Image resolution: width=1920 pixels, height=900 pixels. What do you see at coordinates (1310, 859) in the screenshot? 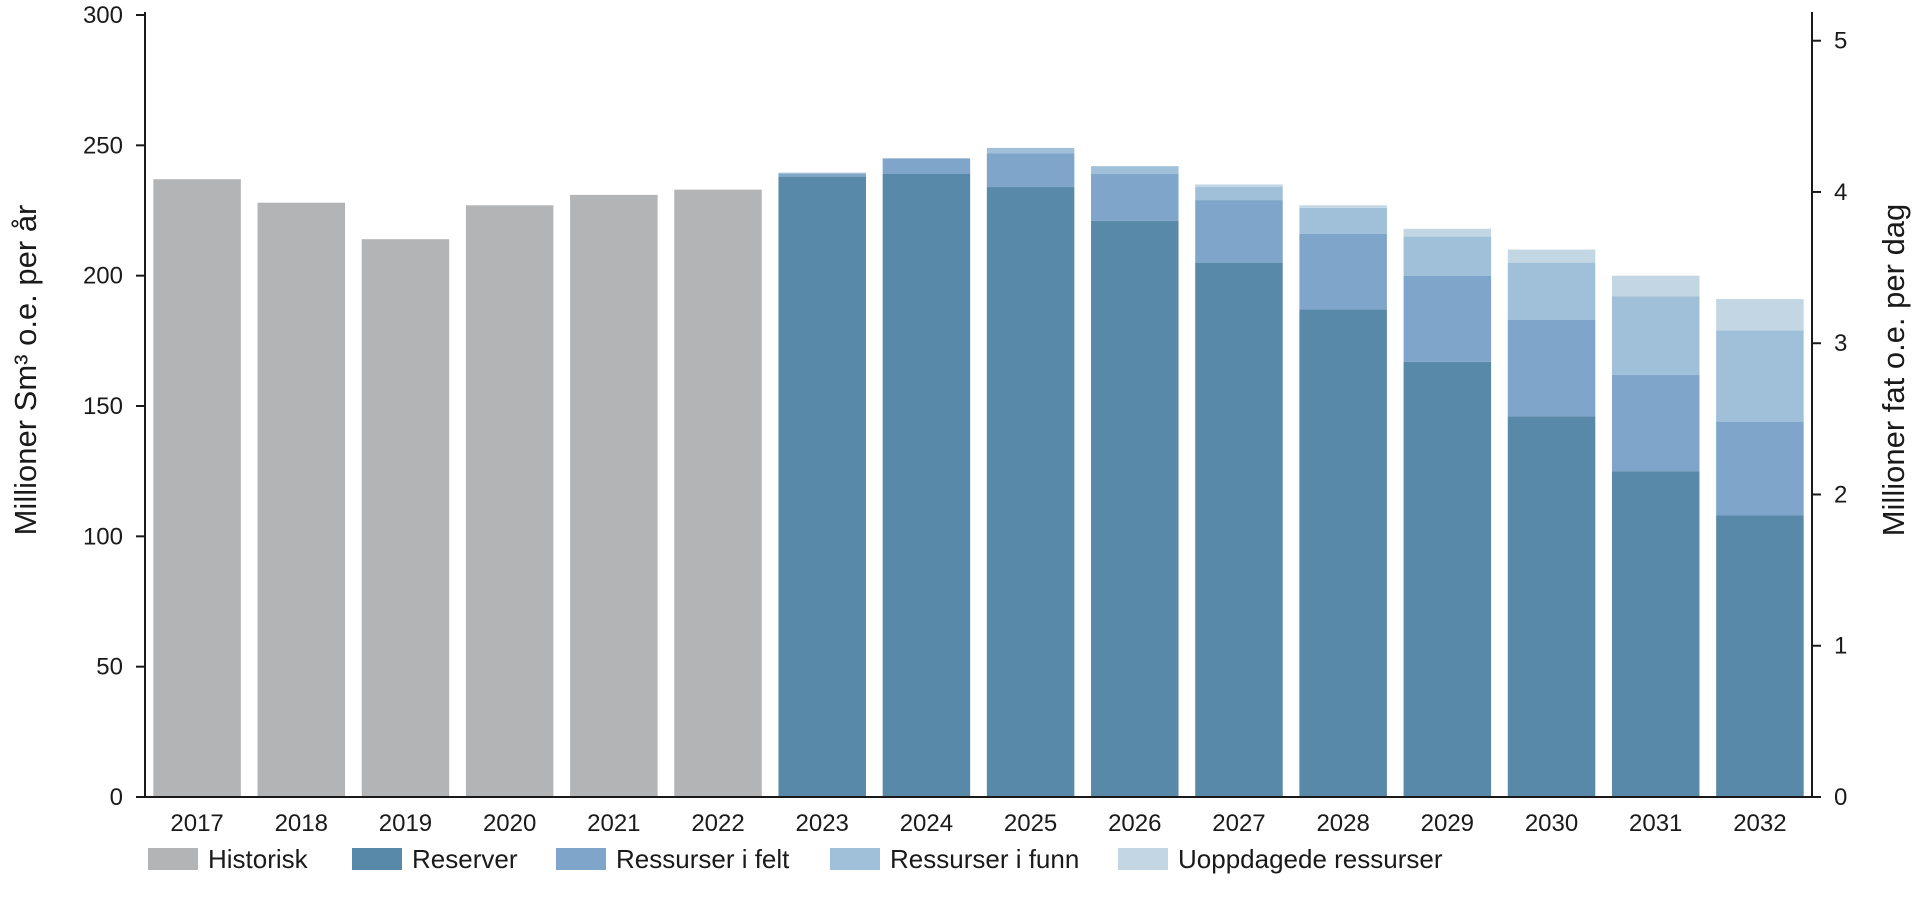
I see `legend-label-4: Uoppdagede ressurser` at bounding box center [1310, 859].